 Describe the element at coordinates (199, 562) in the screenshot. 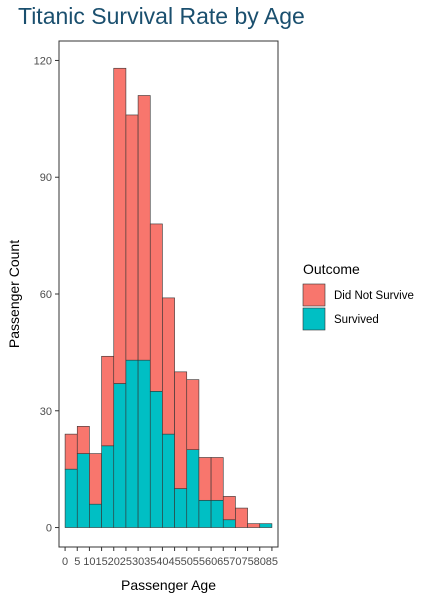

I see `x-tick-label-55: 55` at that location.